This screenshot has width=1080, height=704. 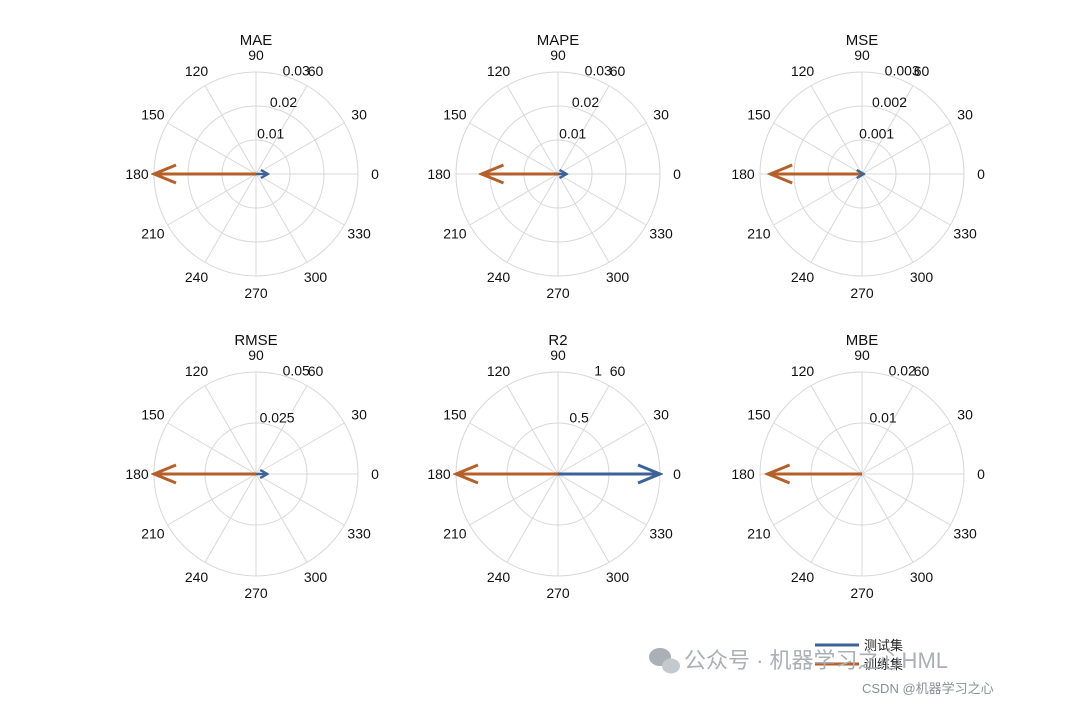 I want to click on panel-title: RMSE, so click(x=255, y=340).